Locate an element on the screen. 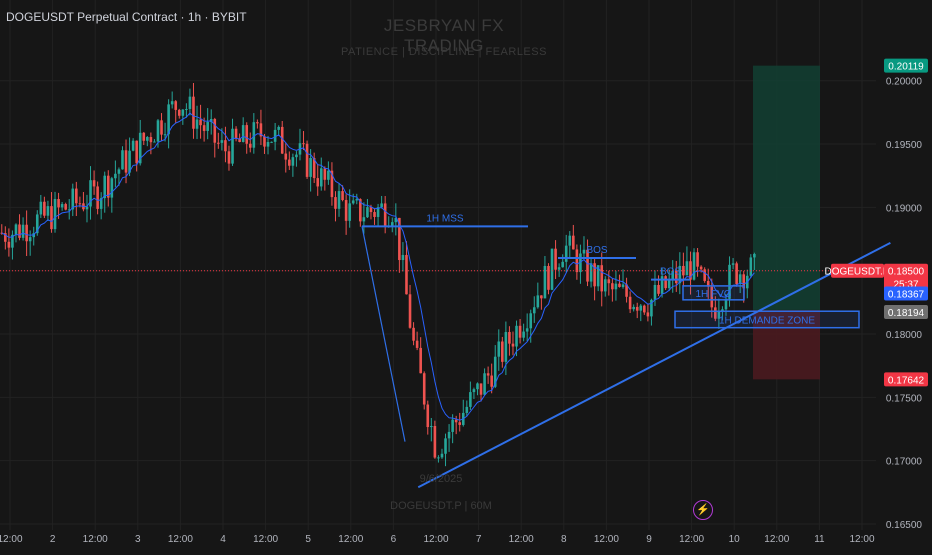  stop-loss-price-label-bg is located at coordinates (906, 379).